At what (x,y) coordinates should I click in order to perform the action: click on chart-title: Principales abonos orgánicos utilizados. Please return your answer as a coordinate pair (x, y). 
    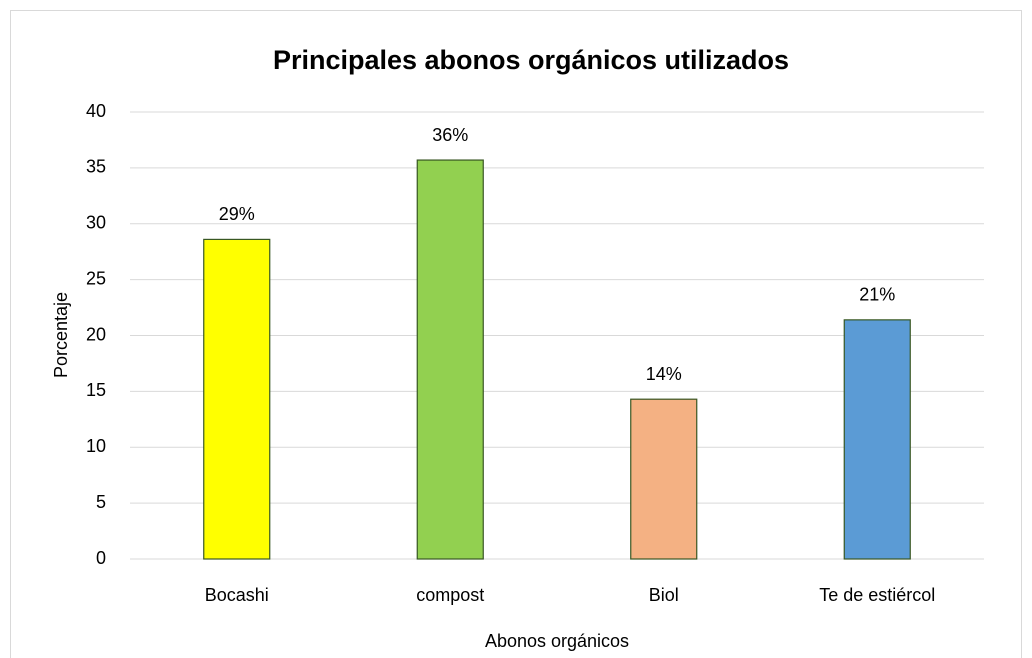
    Looking at the image, I should click on (531, 60).